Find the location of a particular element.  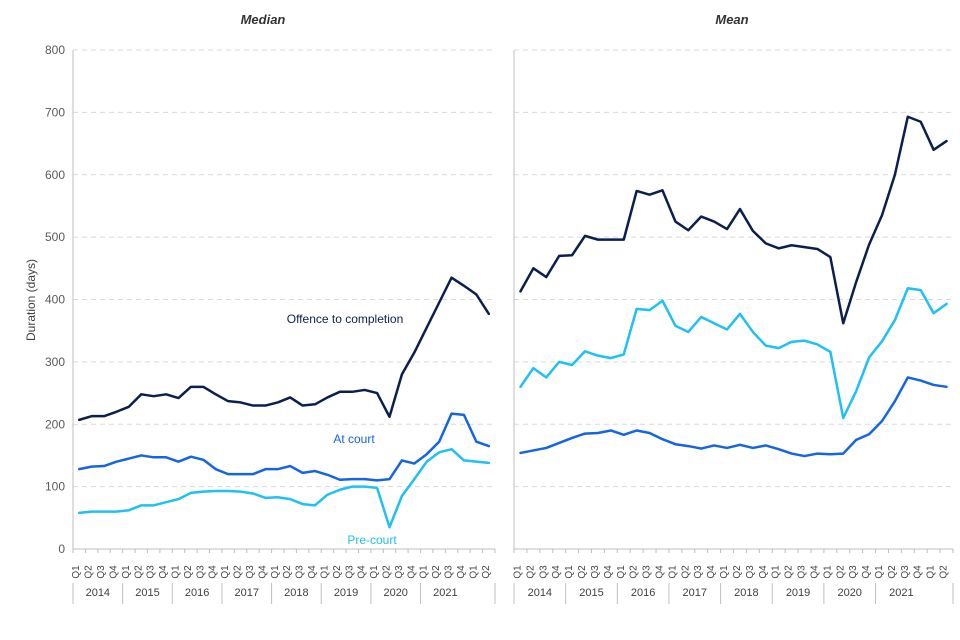

panel-1-year-label-2019: 2019 is located at coordinates (798, 593).